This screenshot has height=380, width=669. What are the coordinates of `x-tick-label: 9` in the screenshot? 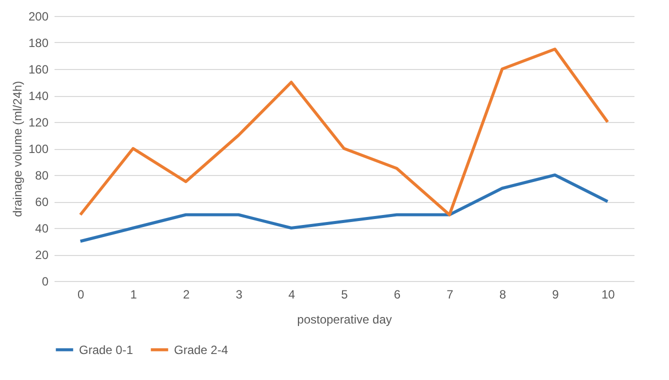 It's located at (556, 295).